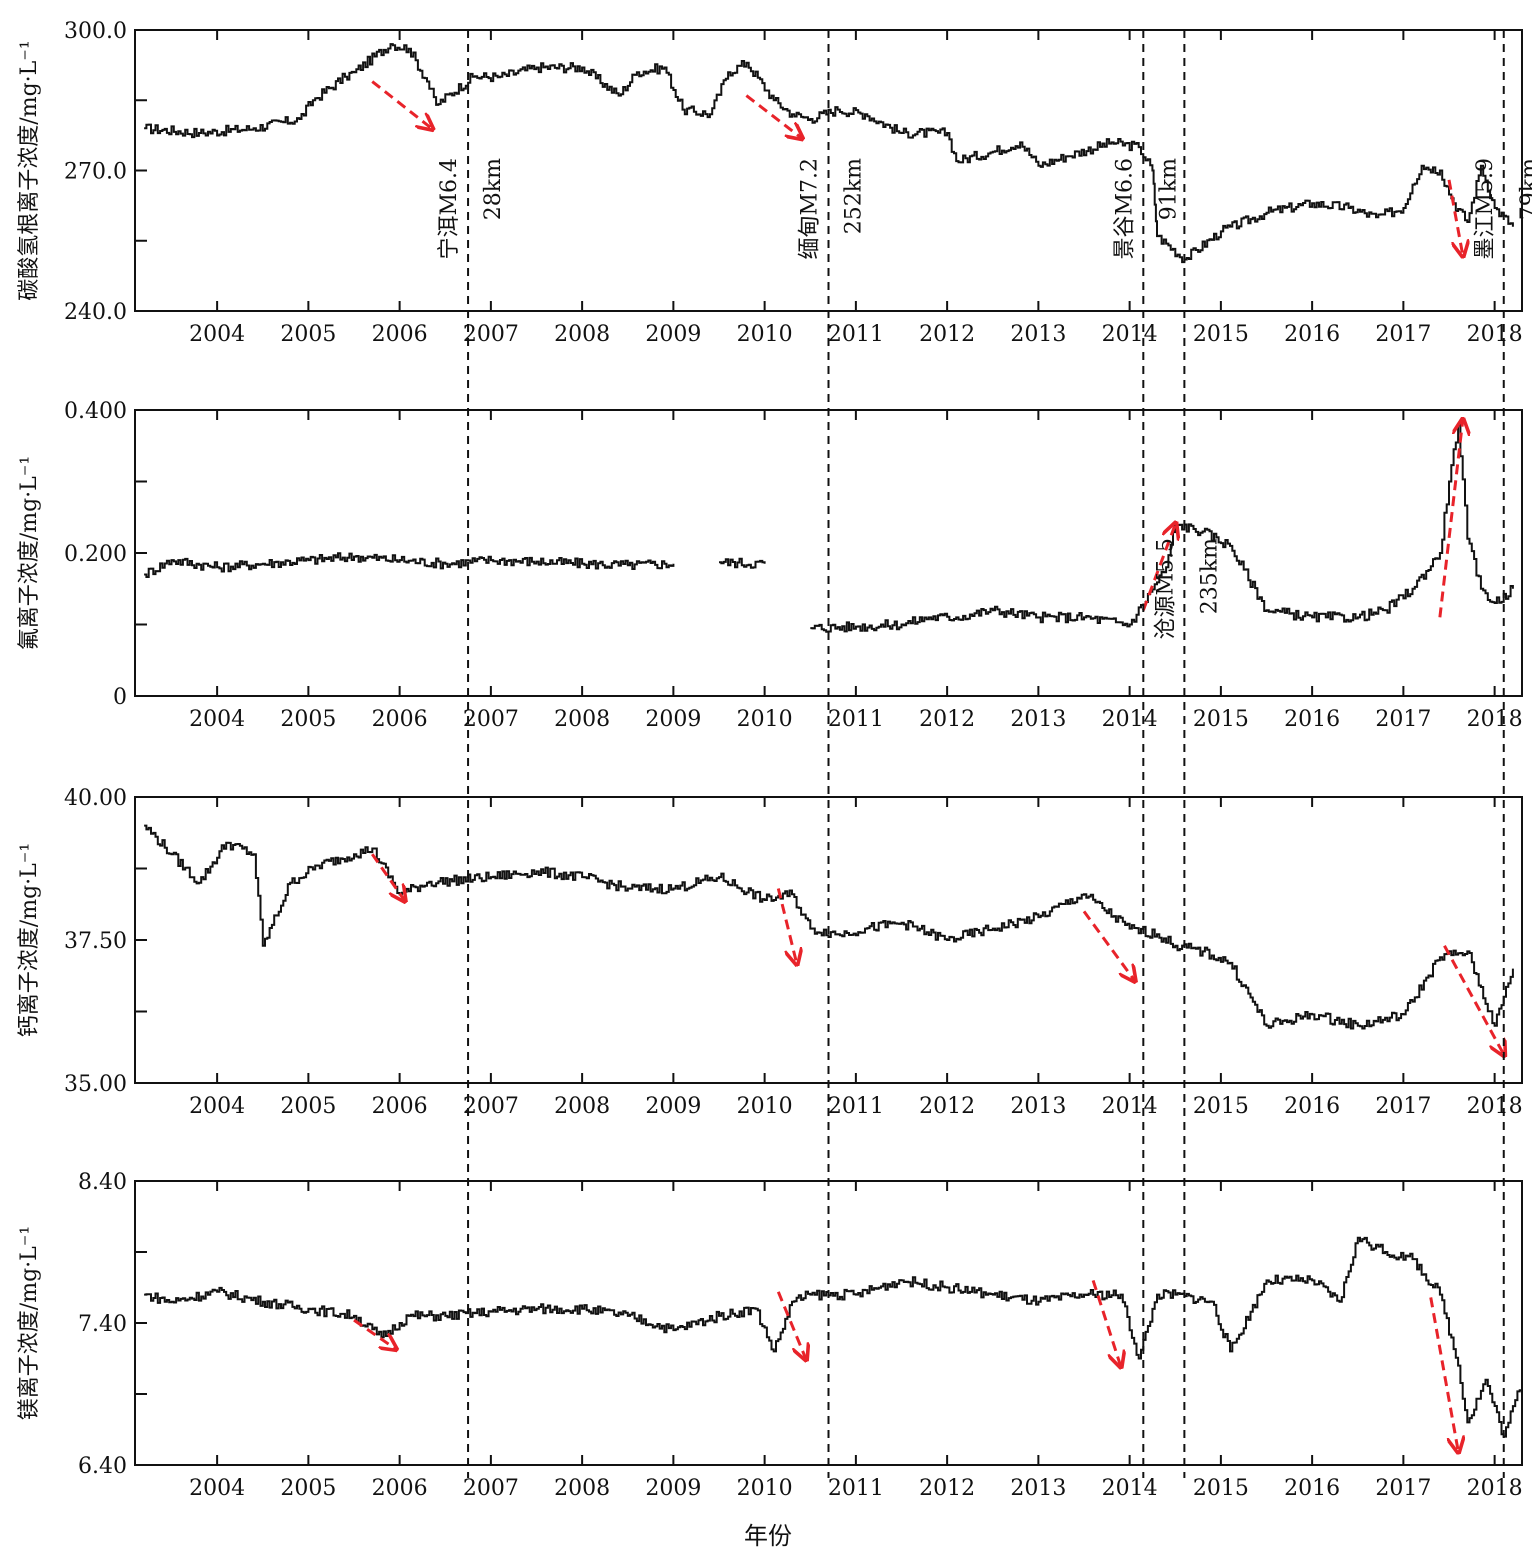  I want to click on event-distance: 28km, so click(493, 189).